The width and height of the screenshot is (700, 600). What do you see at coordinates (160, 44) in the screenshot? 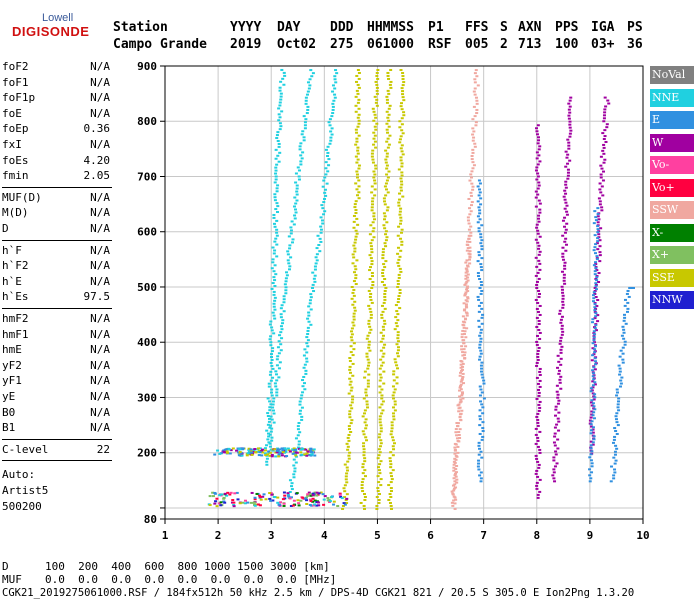
I see `header-value-station: Campo Grande` at bounding box center [160, 44].